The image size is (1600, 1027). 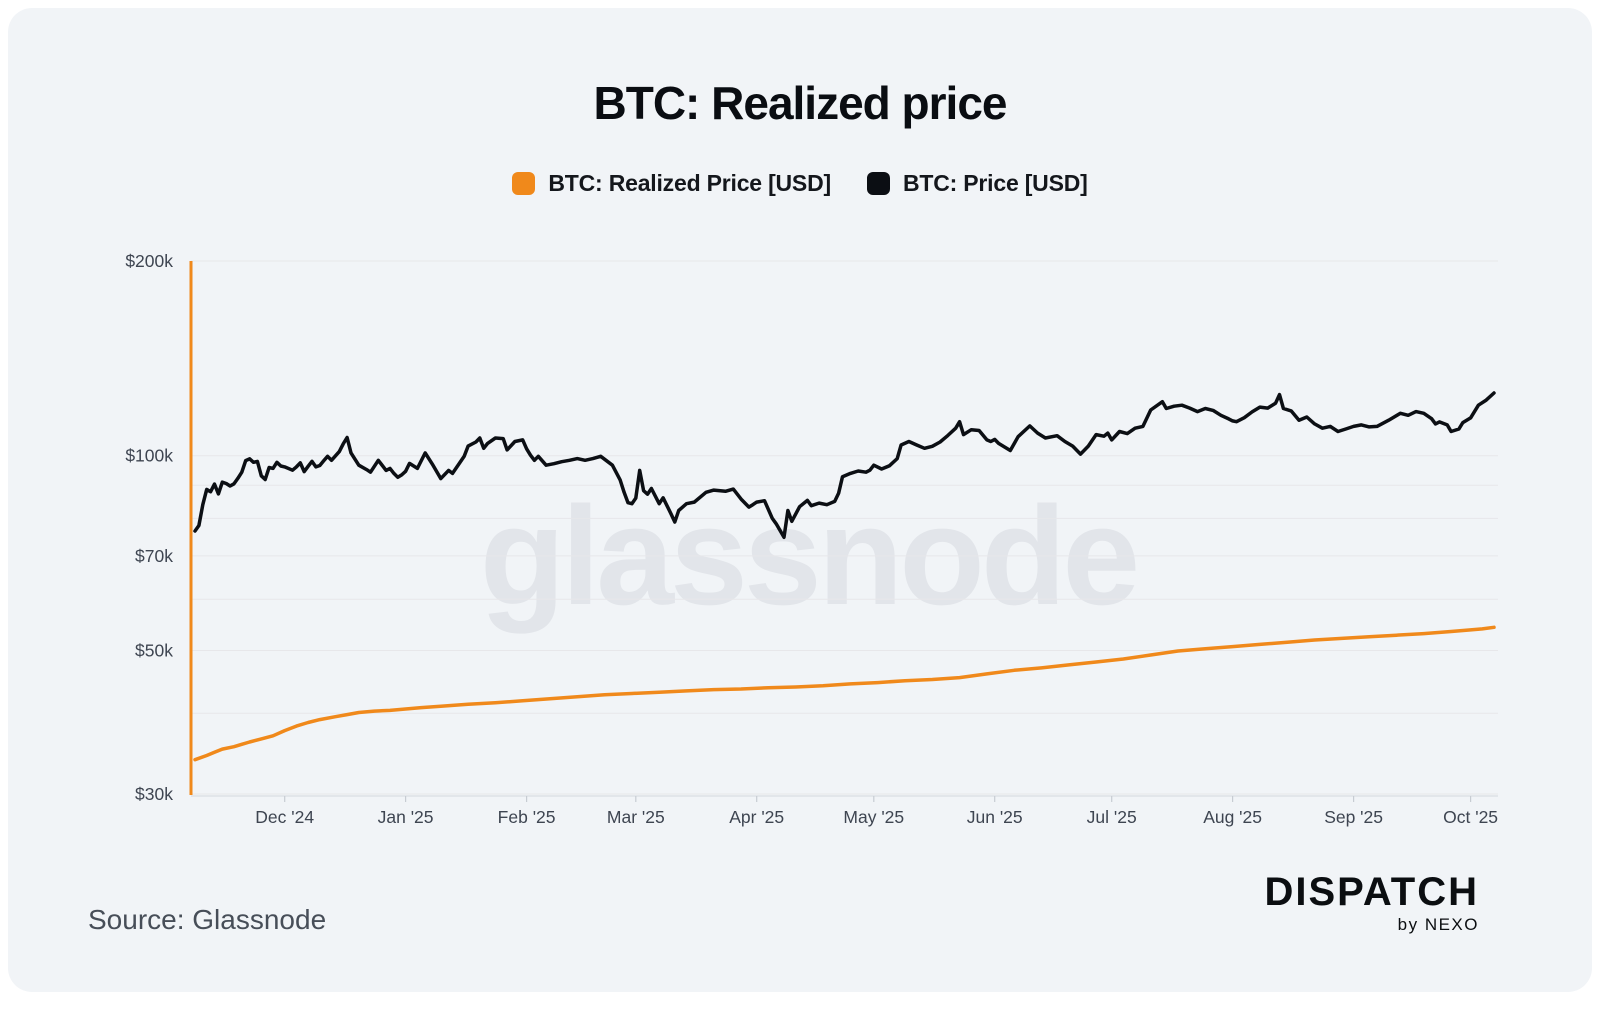 What do you see at coordinates (844, 465) in the screenshot?
I see `series-line-btc-price` at bounding box center [844, 465].